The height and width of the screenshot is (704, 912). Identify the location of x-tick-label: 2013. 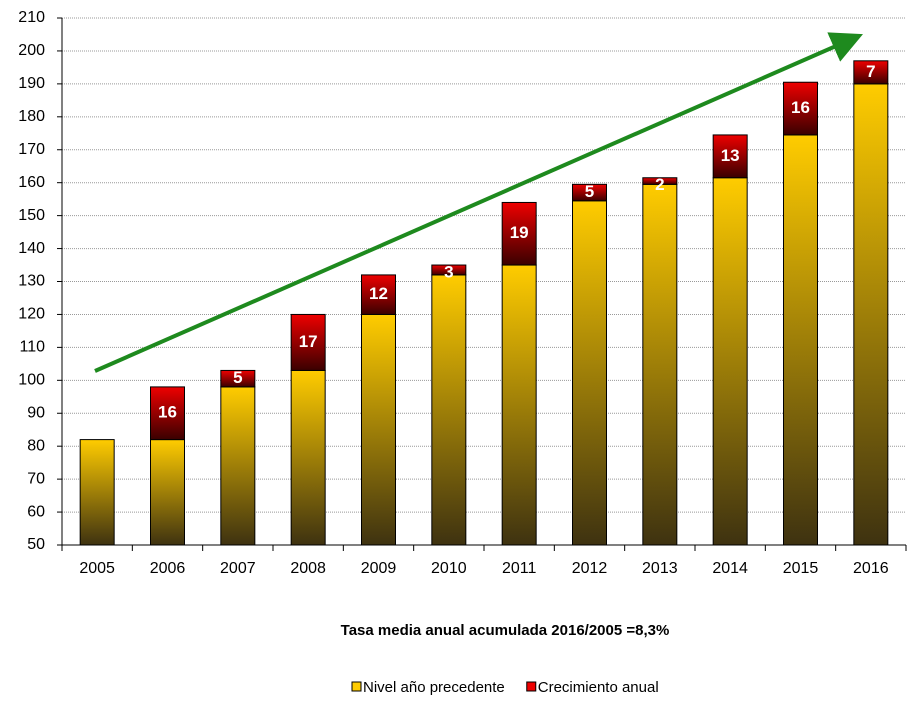
(660, 568).